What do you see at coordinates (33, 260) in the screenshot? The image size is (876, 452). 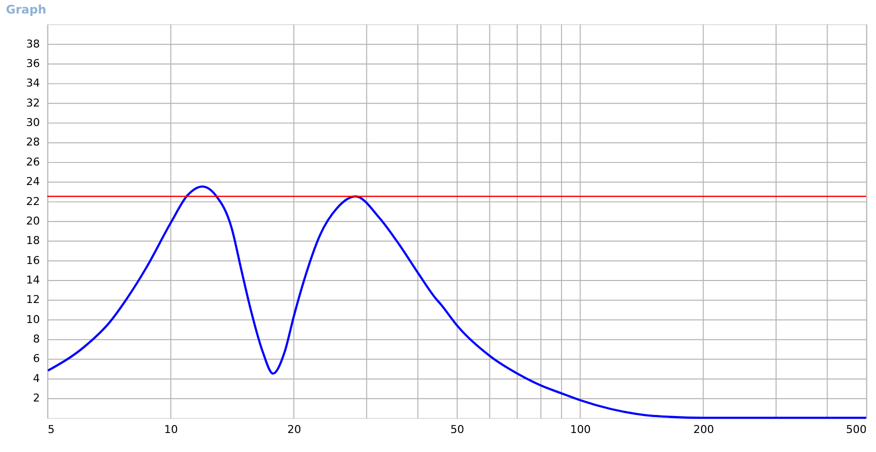 I see `y-tick-label: 16` at bounding box center [33, 260].